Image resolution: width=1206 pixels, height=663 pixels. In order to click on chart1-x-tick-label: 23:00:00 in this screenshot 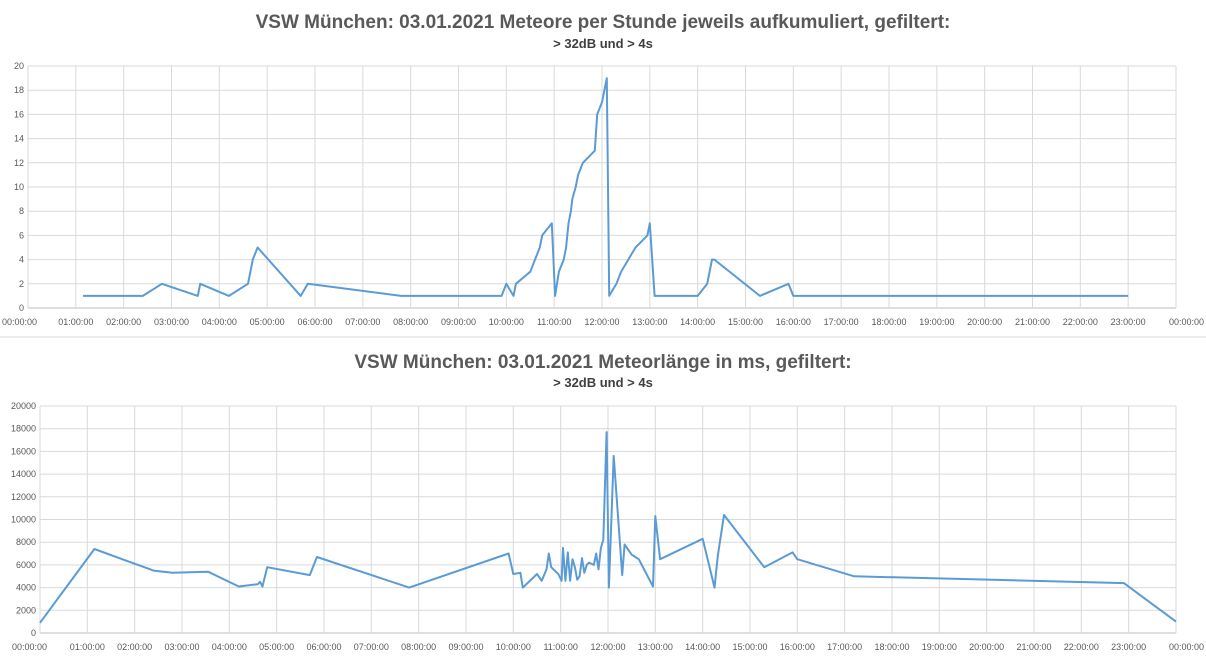, I will do `click(1128, 322)`.